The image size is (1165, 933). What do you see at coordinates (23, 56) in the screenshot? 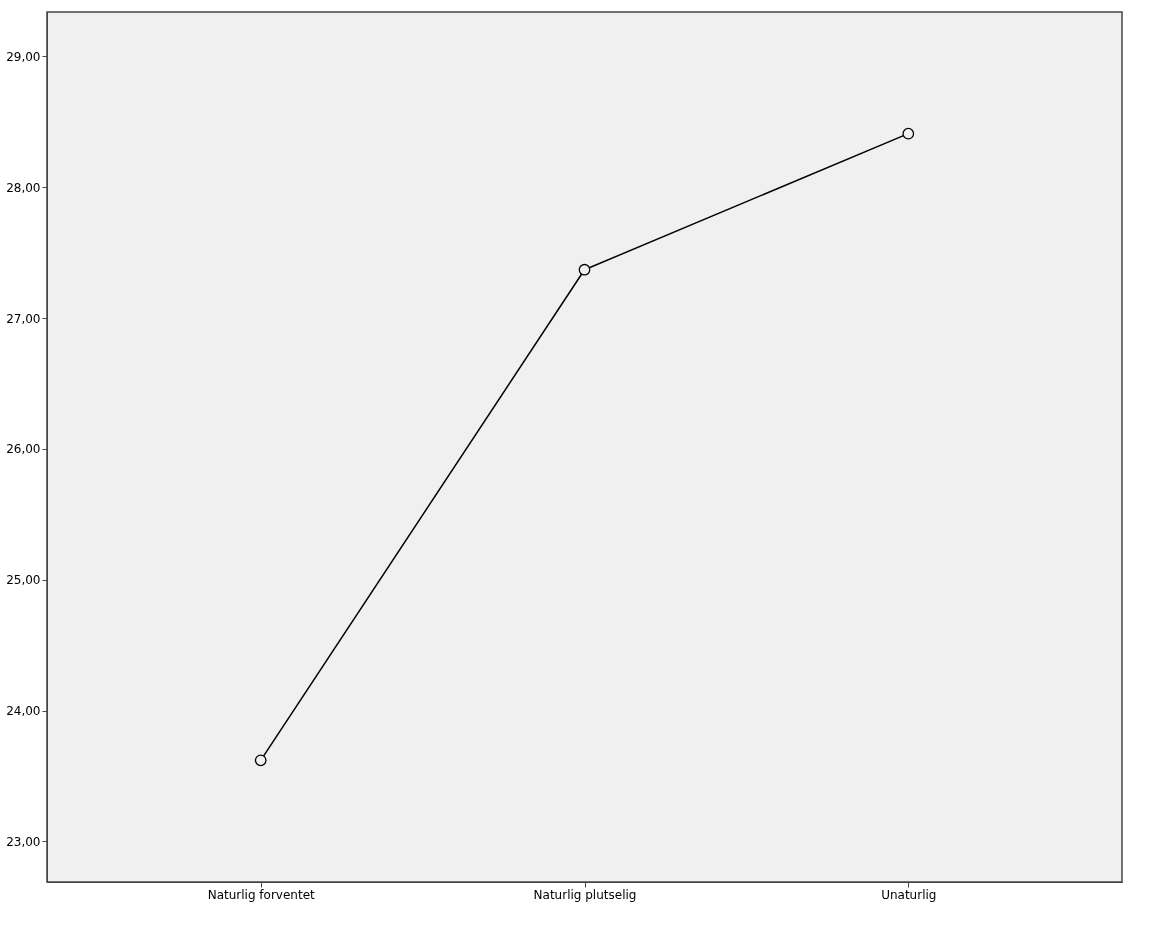
I see `y-tick-label: 29,00` at bounding box center [23, 56].